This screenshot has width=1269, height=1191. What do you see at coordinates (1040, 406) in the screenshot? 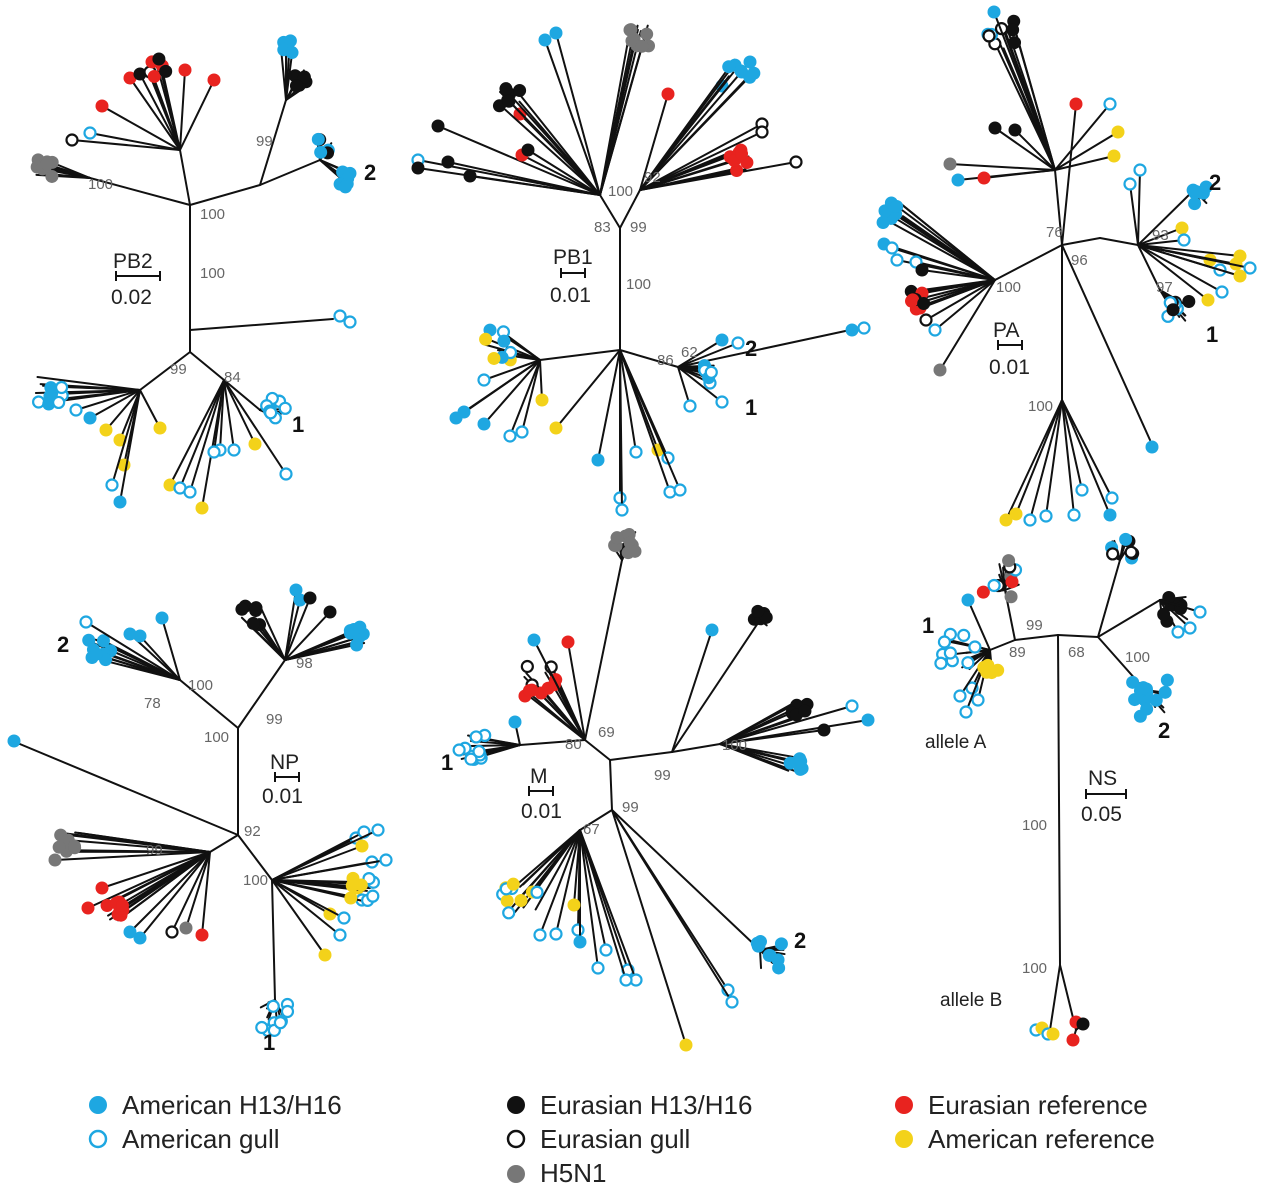
I see `pa-bootstrap: 100` at bounding box center [1040, 406].